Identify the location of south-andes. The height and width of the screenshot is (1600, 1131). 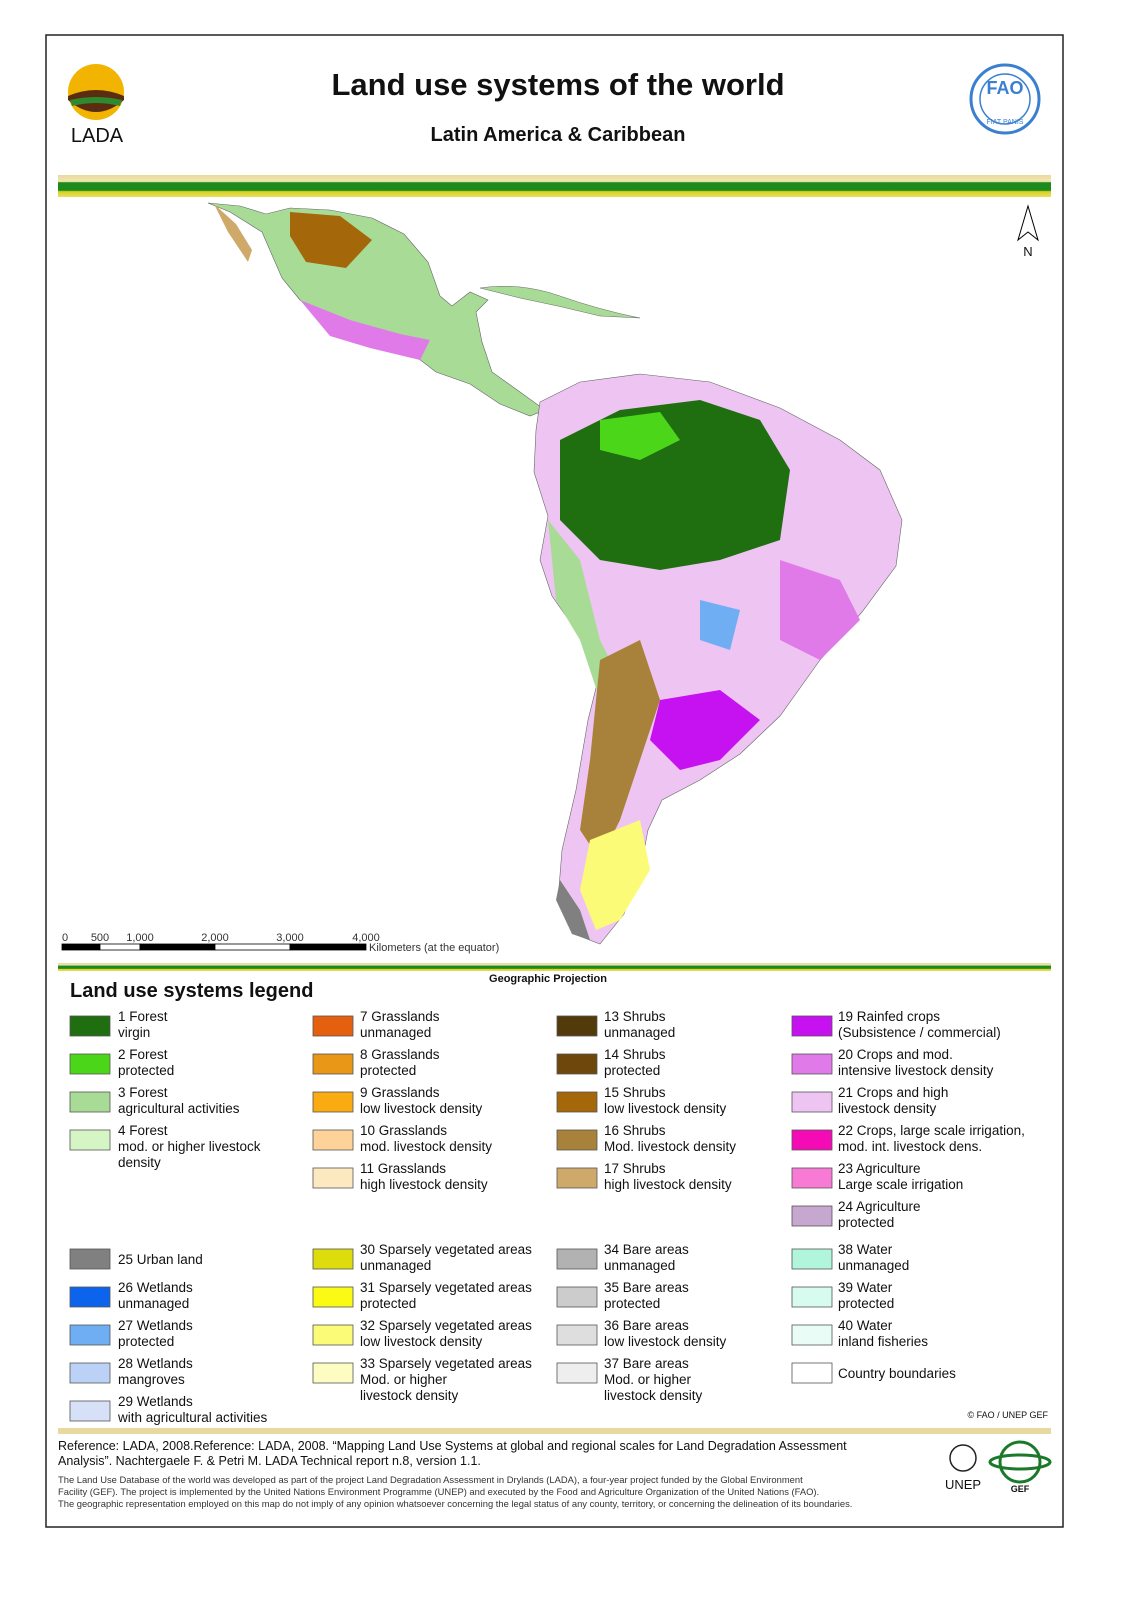
(573, 910).